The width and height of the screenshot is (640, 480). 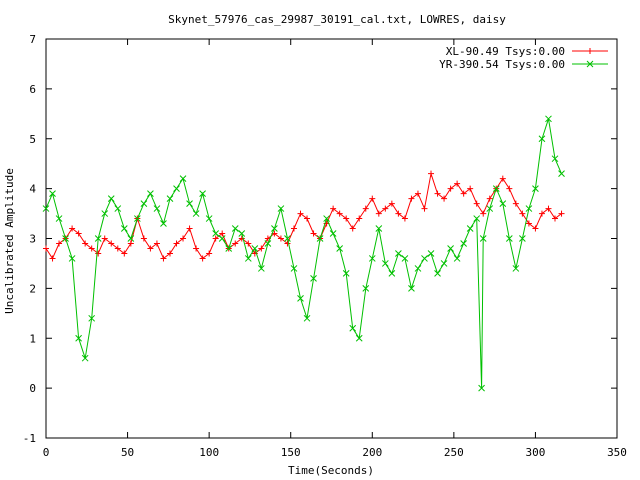 What do you see at coordinates (9, 241) in the screenshot?
I see `y-axis-label: Uncalibrated Amplitude` at bounding box center [9, 241].